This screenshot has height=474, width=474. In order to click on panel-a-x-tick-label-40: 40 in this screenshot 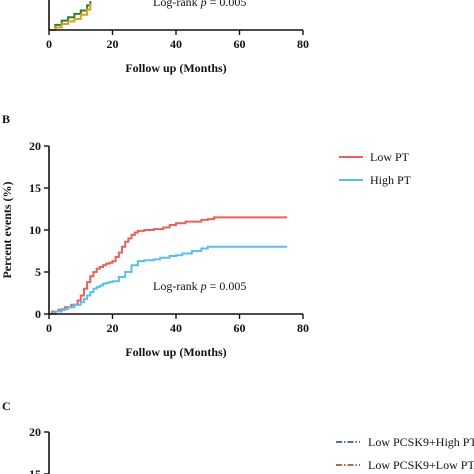, I will do `click(176, 44)`.